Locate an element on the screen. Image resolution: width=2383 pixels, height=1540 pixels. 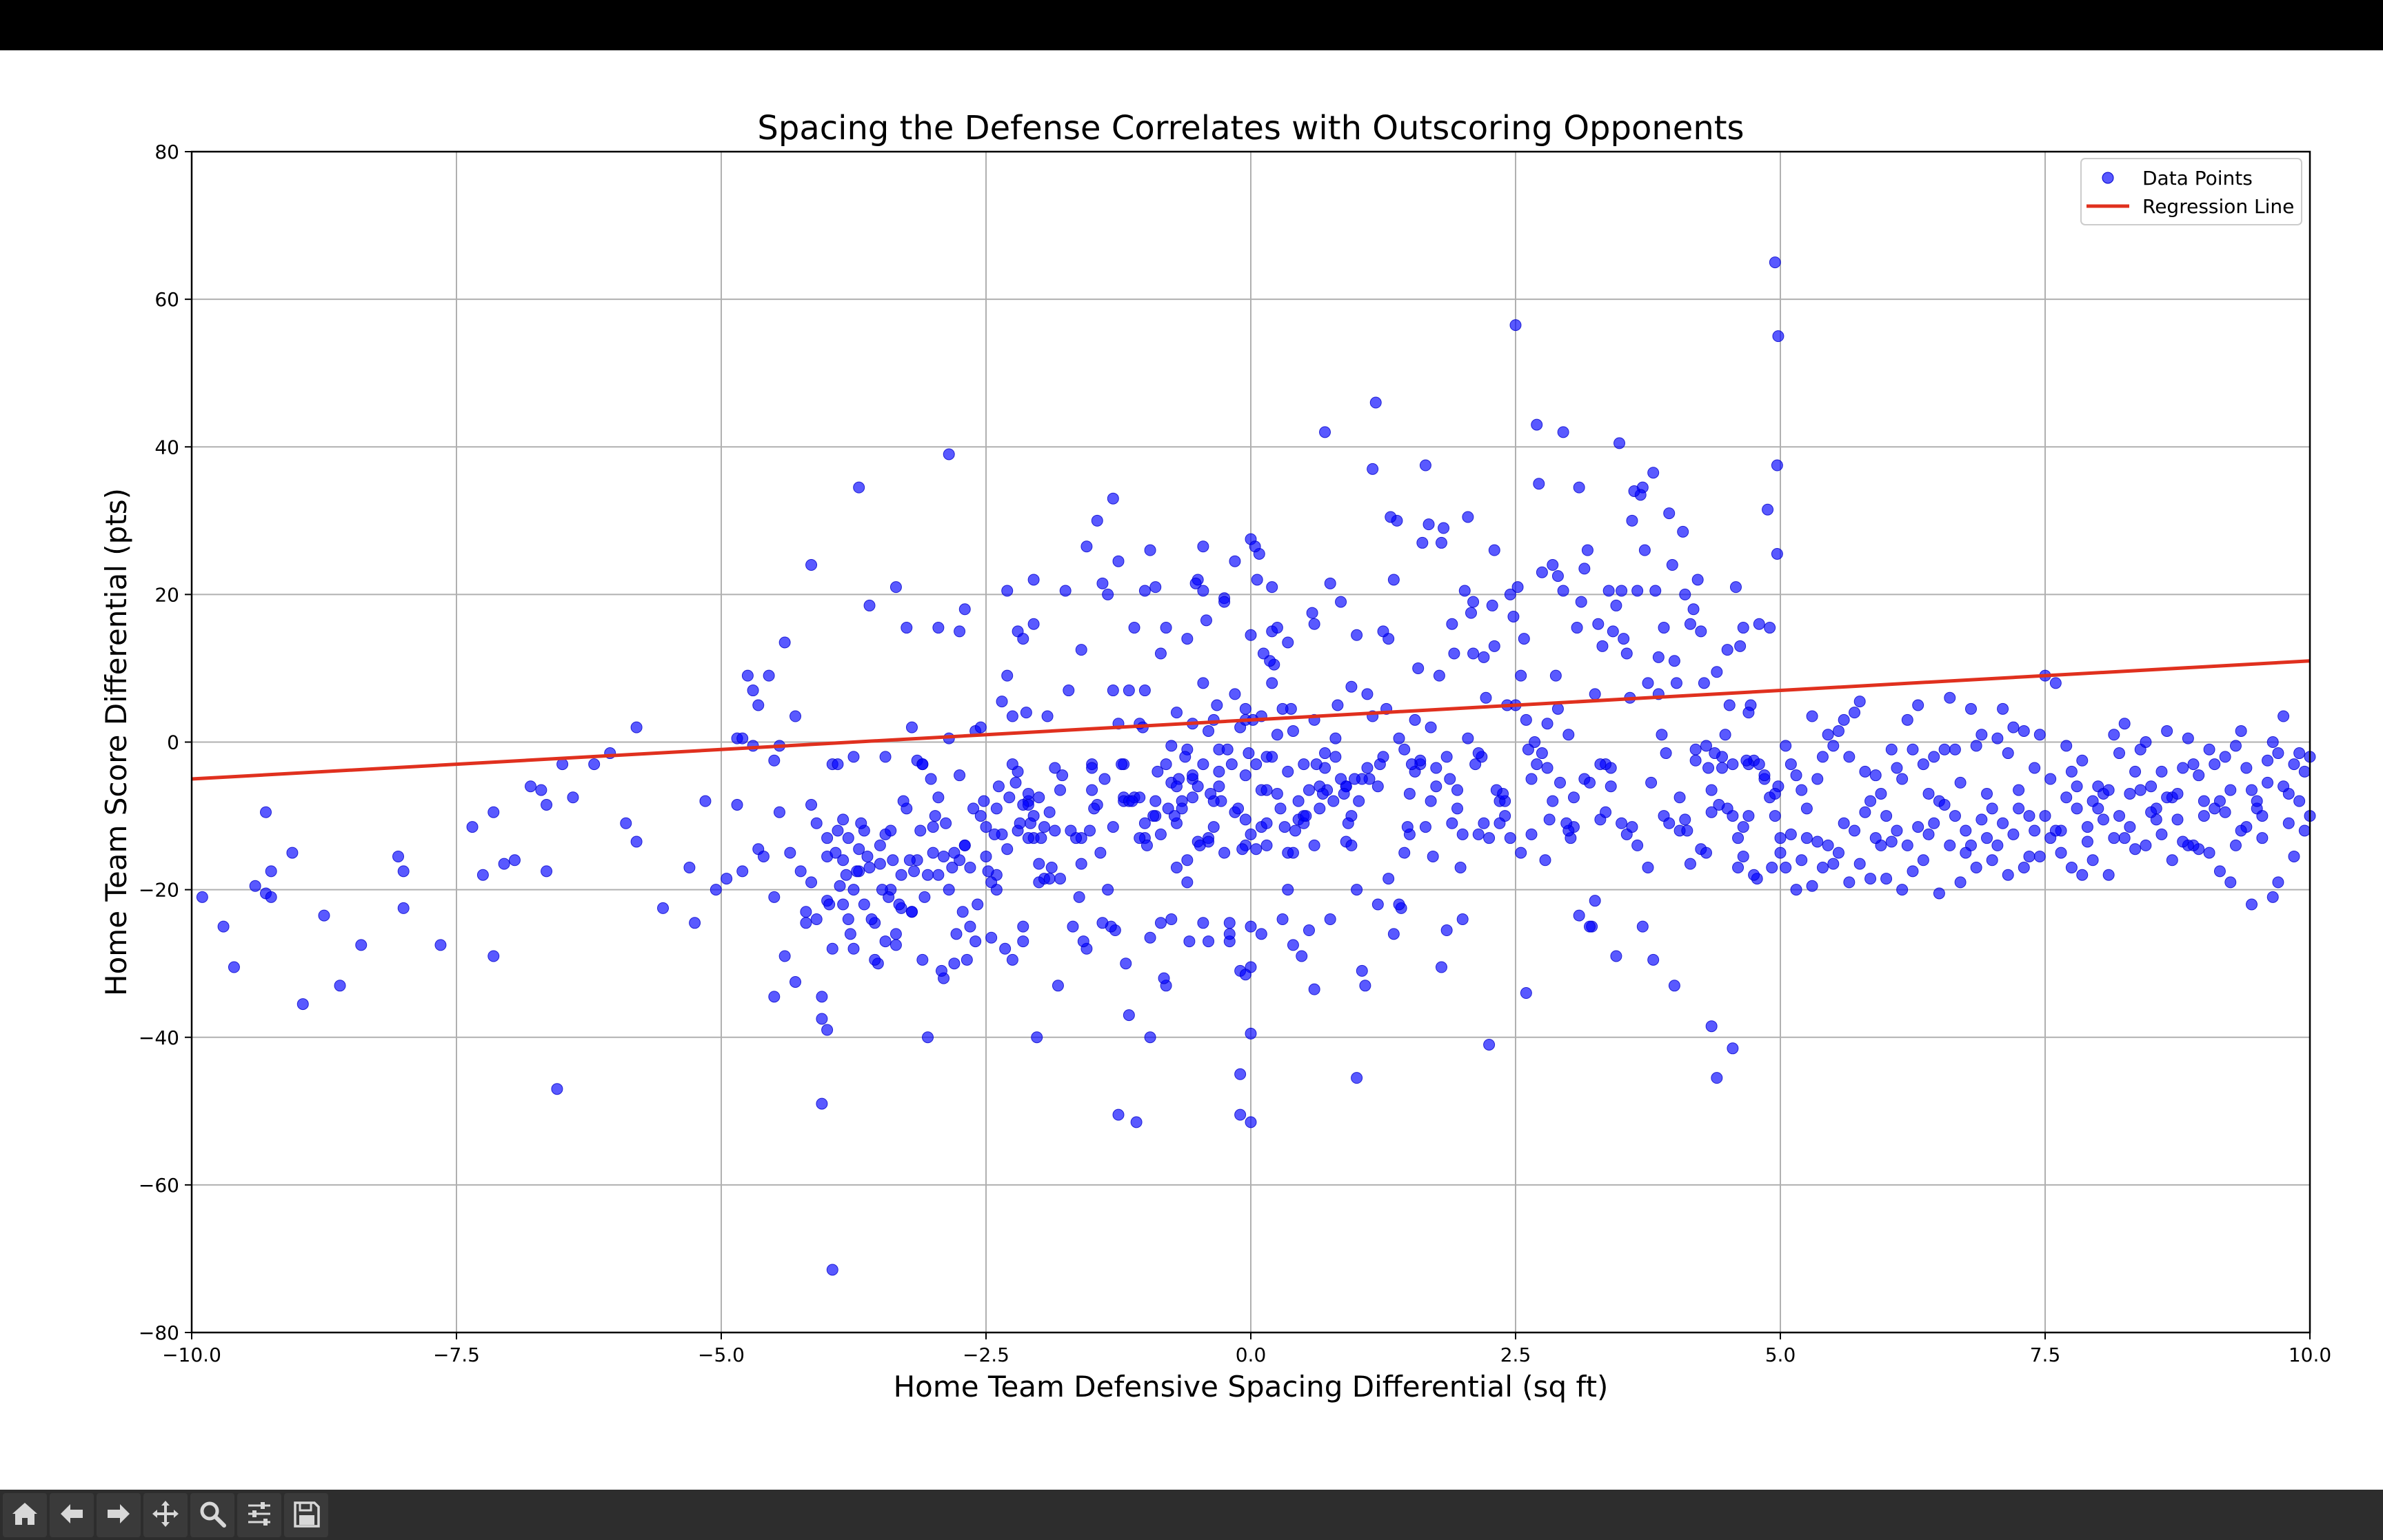
back-arrow-button is located at coordinates (72, 1514).